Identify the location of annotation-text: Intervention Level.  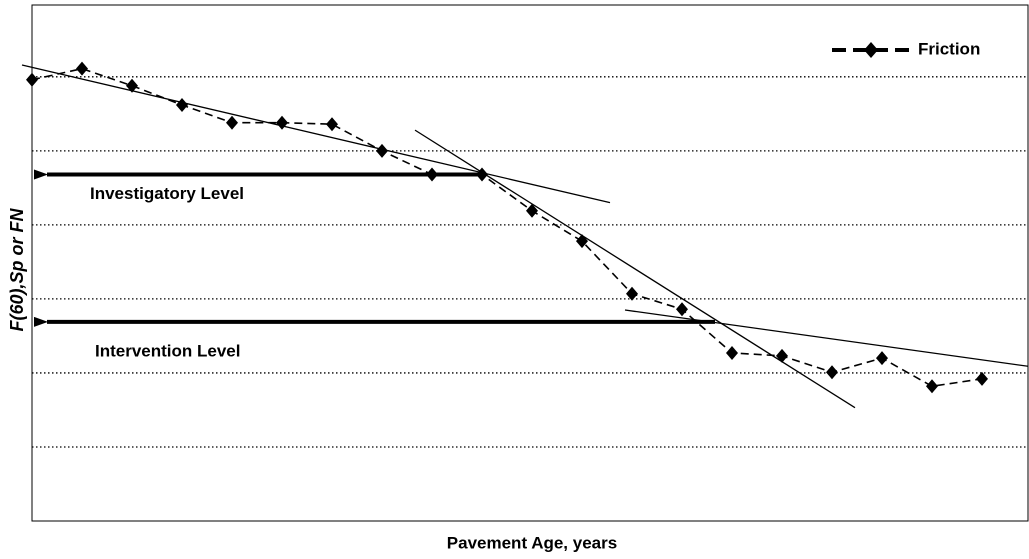
(167, 350).